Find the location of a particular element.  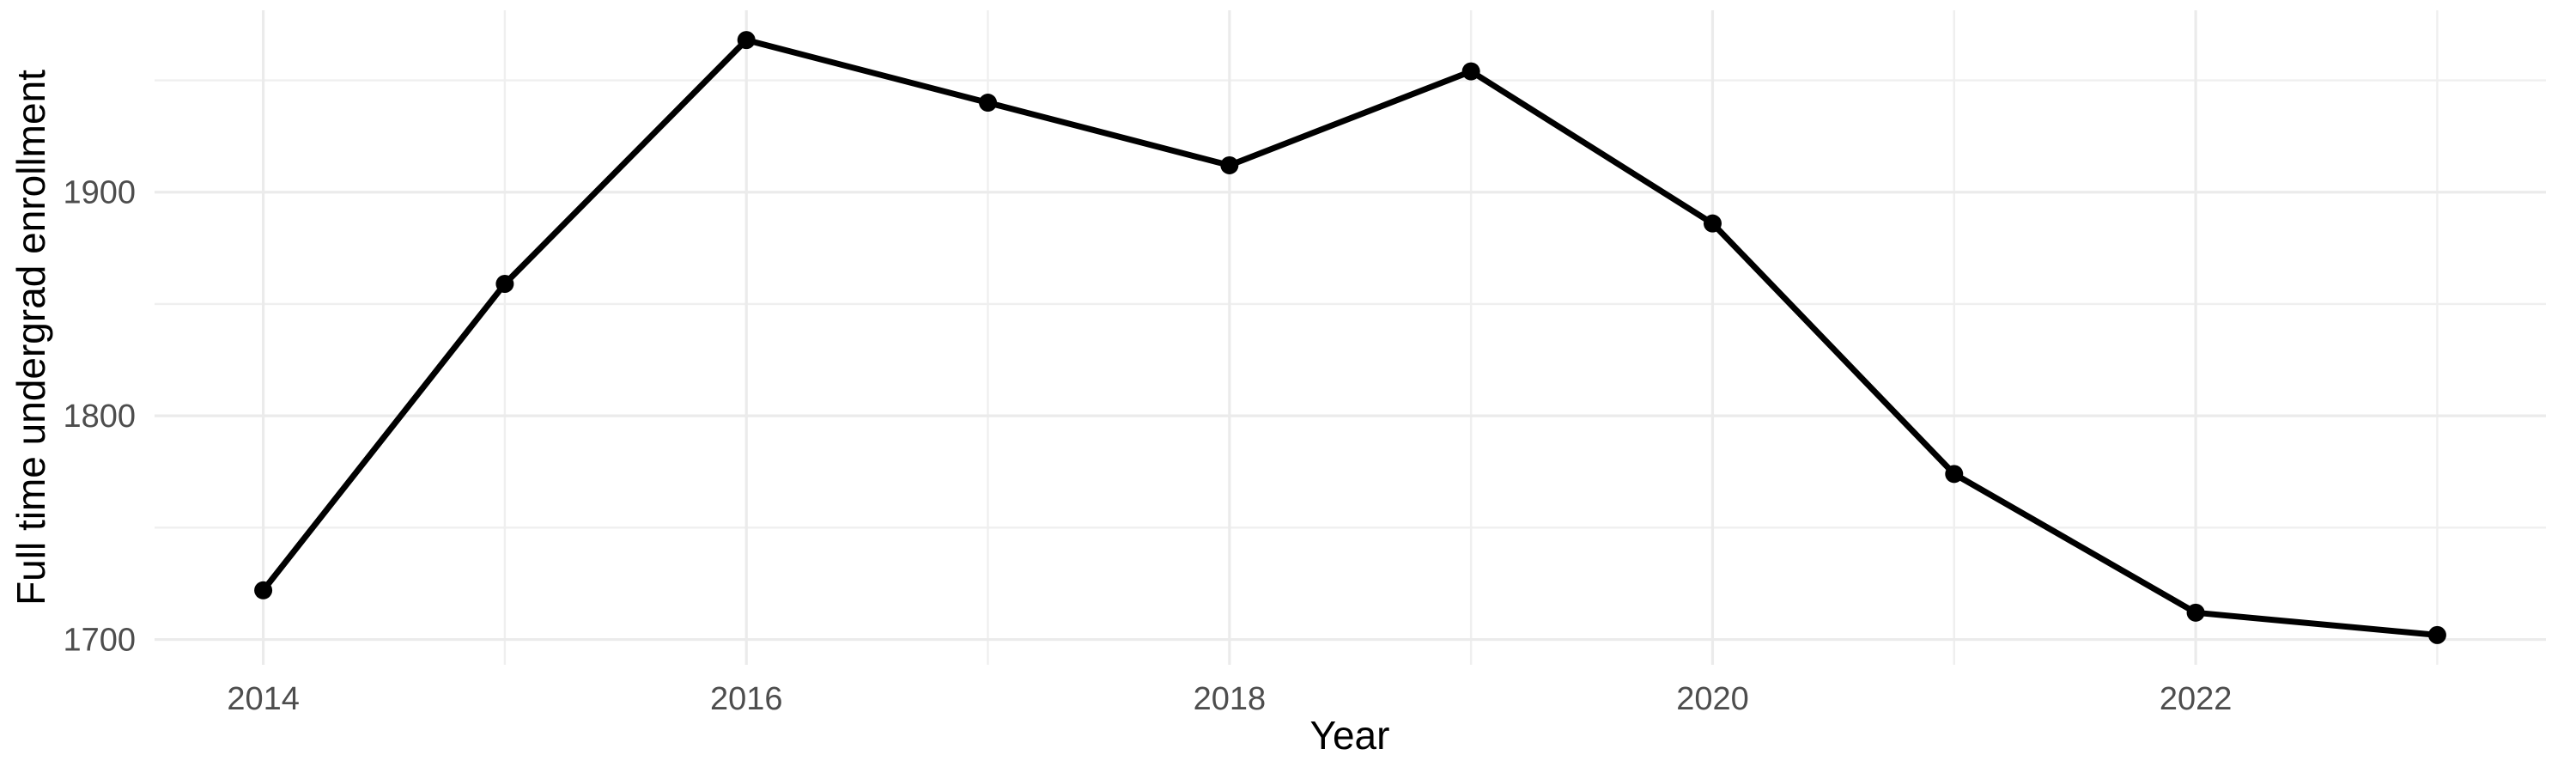

x-tick-label: 2016 is located at coordinates (746, 699).